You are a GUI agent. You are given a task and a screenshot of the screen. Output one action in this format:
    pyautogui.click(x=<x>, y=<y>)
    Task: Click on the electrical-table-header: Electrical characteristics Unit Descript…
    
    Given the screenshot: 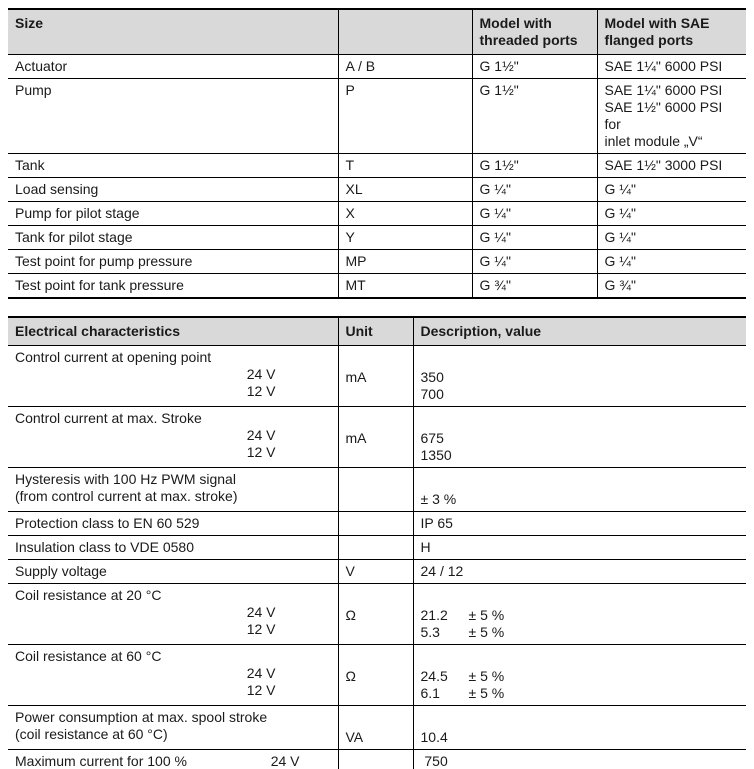 What is the action you would take?
    pyautogui.click(x=377, y=331)
    